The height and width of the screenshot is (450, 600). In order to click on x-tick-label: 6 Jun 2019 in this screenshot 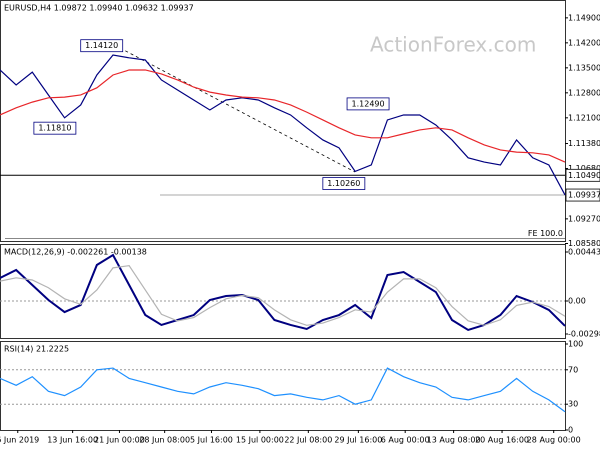, I will do `click(19, 440)`.